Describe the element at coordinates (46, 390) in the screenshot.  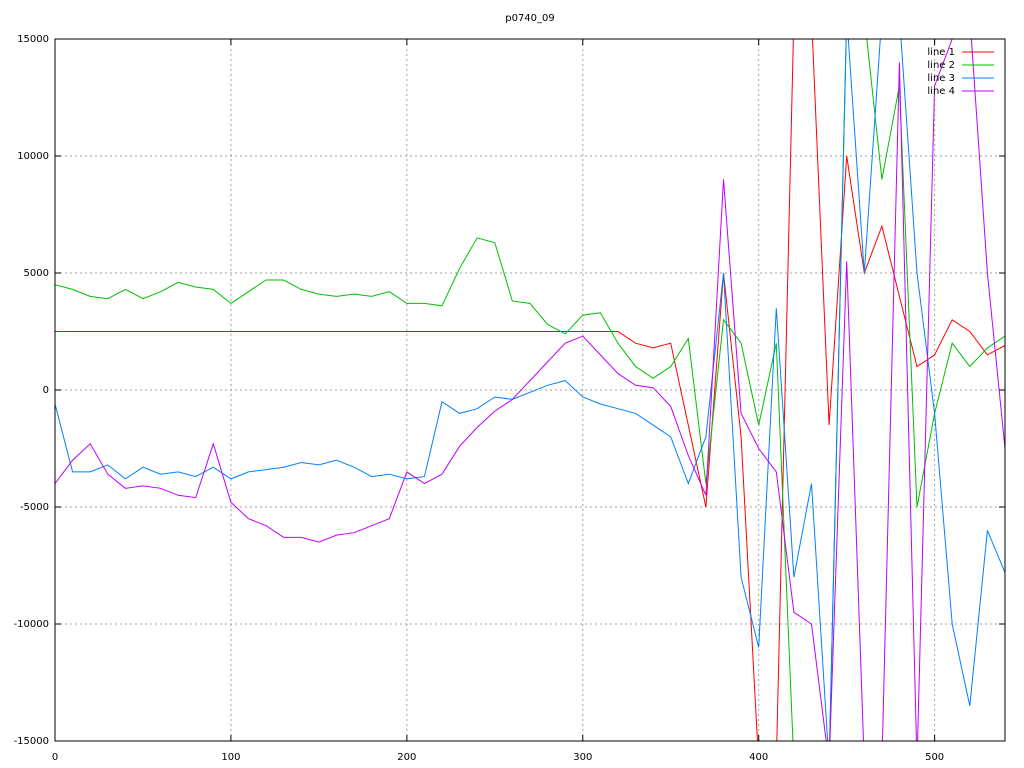
I see `y-tick-label: 0` at that location.